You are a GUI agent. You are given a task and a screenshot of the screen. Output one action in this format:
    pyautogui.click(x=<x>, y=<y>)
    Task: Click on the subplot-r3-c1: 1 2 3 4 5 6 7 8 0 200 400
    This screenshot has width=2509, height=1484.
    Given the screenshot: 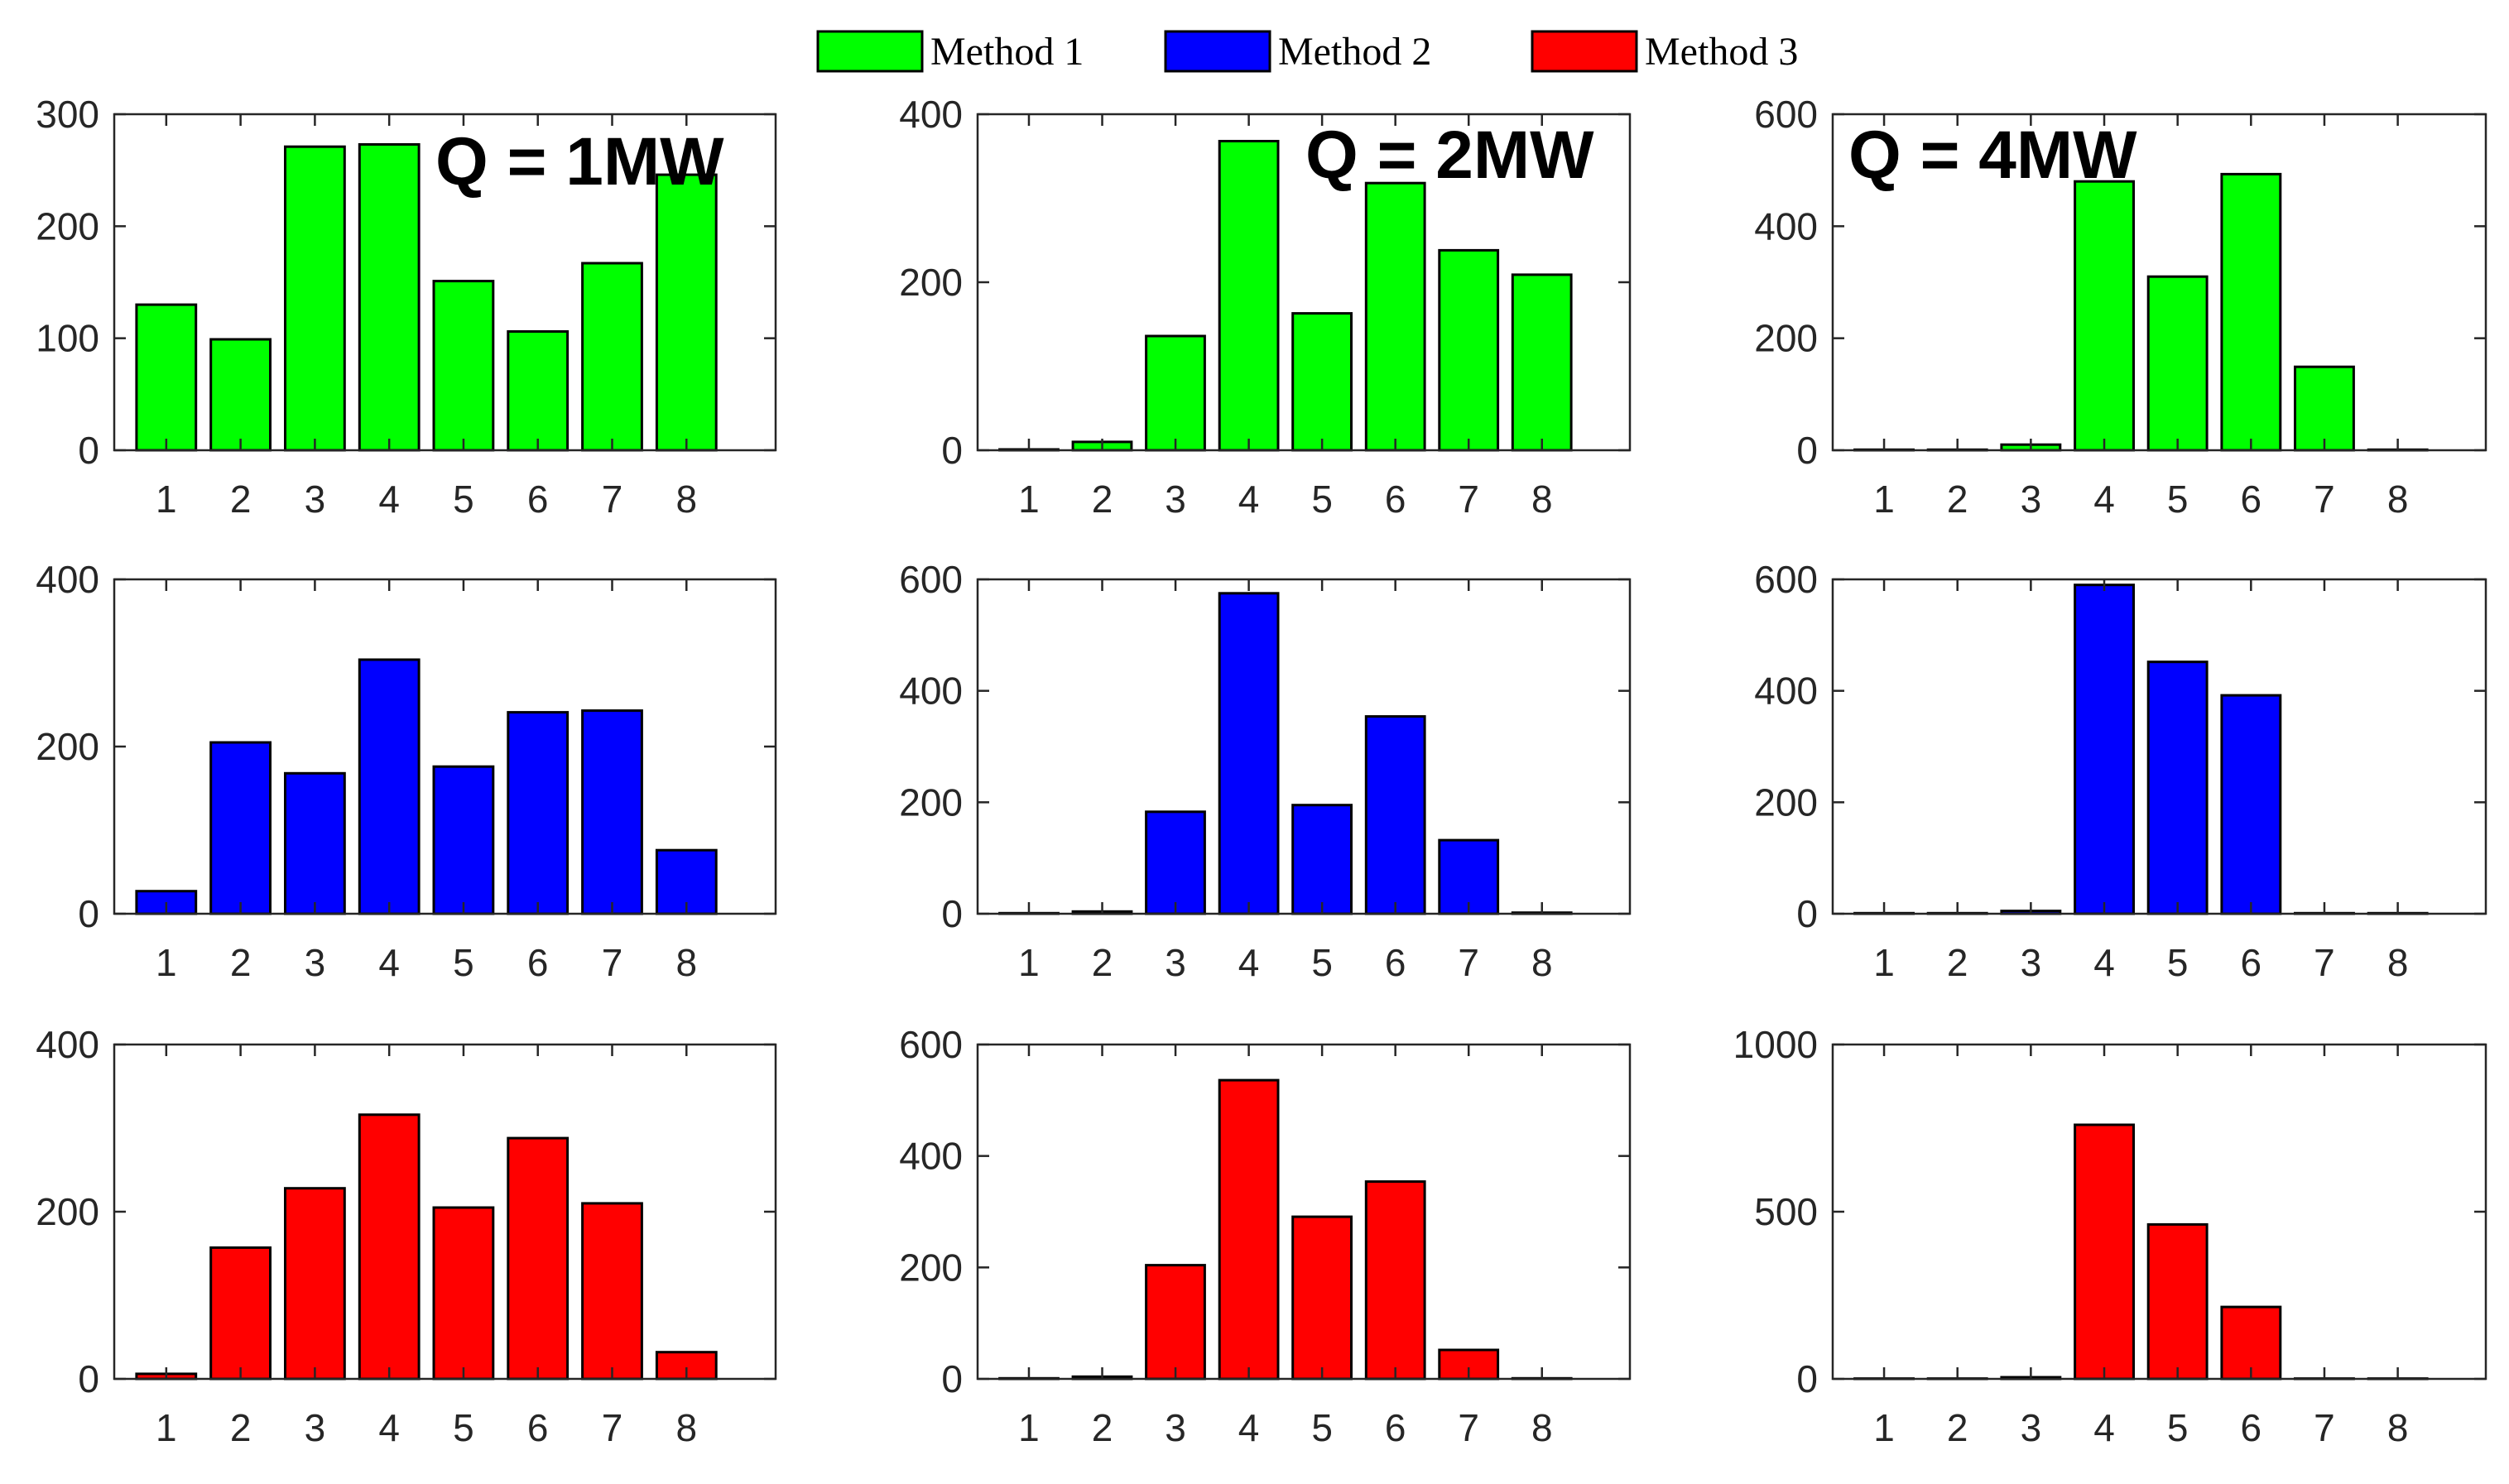 What is the action you would take?
    pyautogui.click(x=406, y=1236)
    